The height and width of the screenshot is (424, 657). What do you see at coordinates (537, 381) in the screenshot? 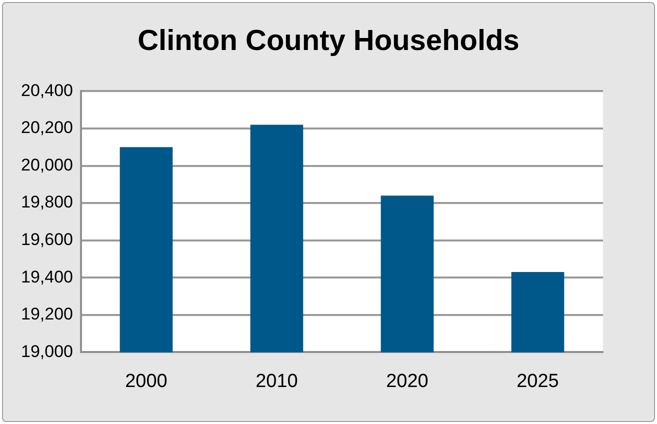
I see `x-tick-label: 2025` at bounding box center [537, 381].